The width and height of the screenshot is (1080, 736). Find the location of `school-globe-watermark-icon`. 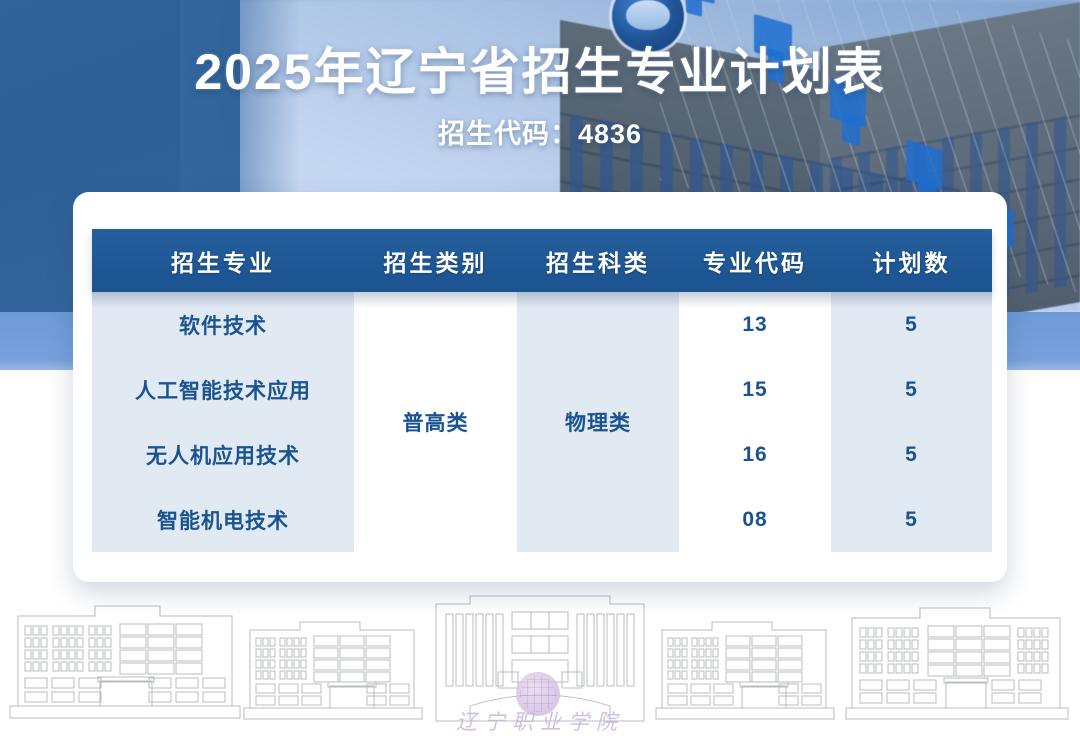

school-globe-watermark-icon is located at coordinates (538, 694).